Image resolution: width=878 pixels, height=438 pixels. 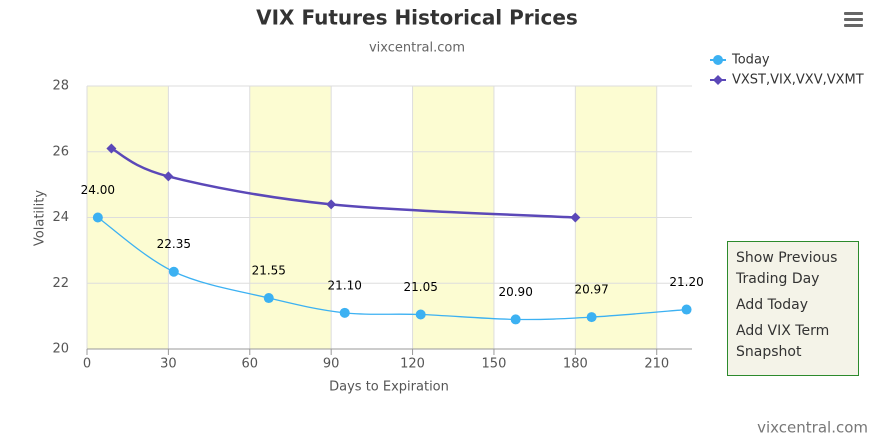 I want to click on data-label: 21.55, so click(x=269, y=271).